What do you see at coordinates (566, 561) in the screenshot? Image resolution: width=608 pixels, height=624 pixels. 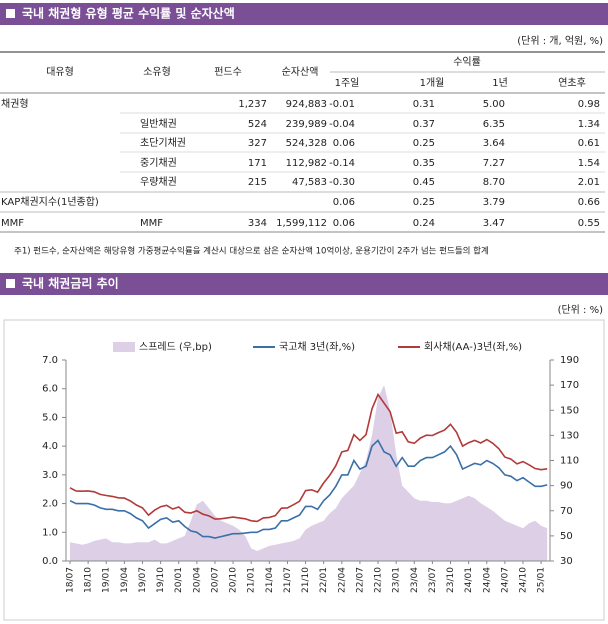 I see `y2-tick-label: 30` at bounding box center [566, 561].